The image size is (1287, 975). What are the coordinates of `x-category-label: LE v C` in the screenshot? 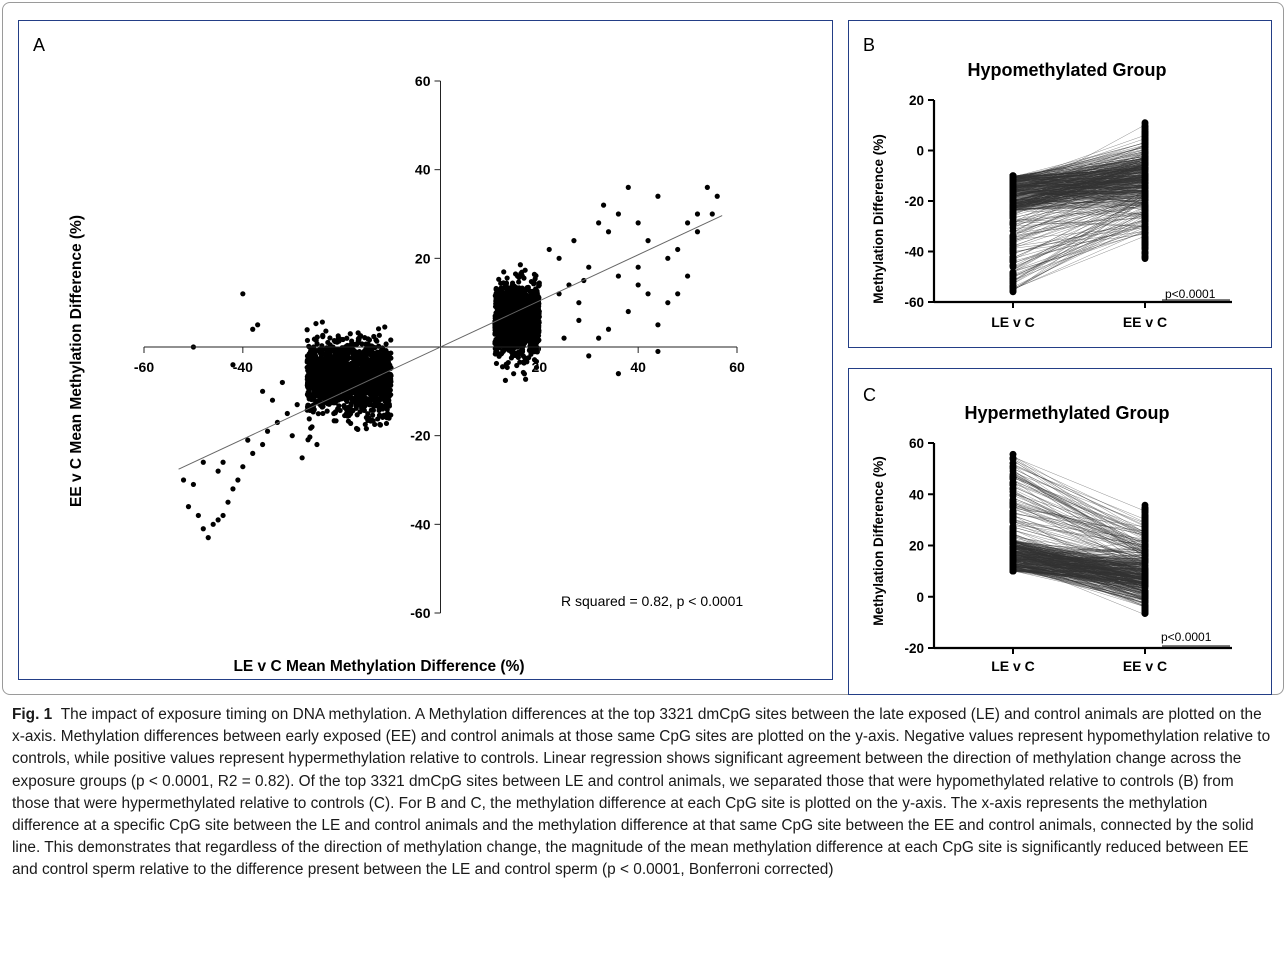 It's located at (1013, 666).